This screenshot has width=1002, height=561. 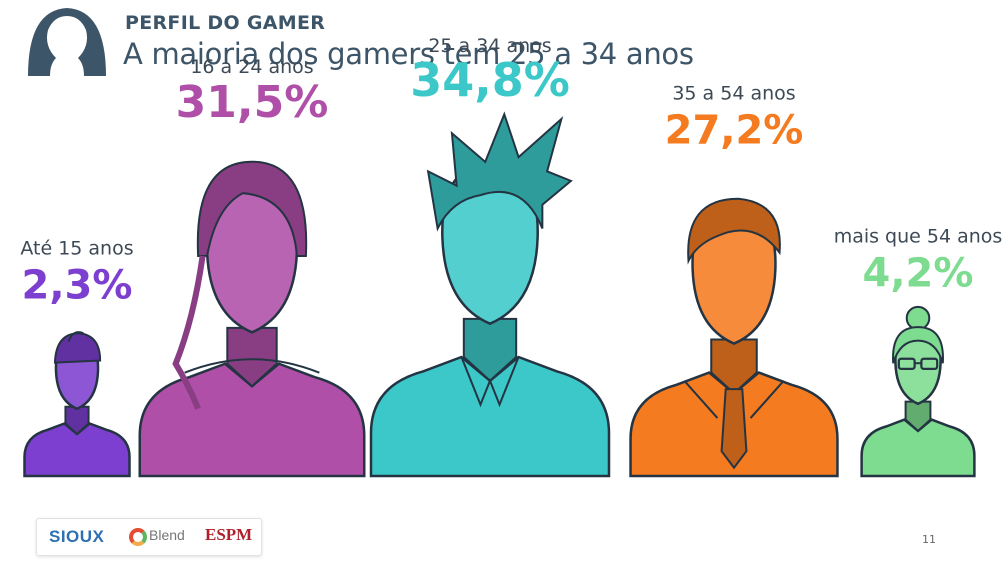 I want to click on hood, so click(x=252, y=366).